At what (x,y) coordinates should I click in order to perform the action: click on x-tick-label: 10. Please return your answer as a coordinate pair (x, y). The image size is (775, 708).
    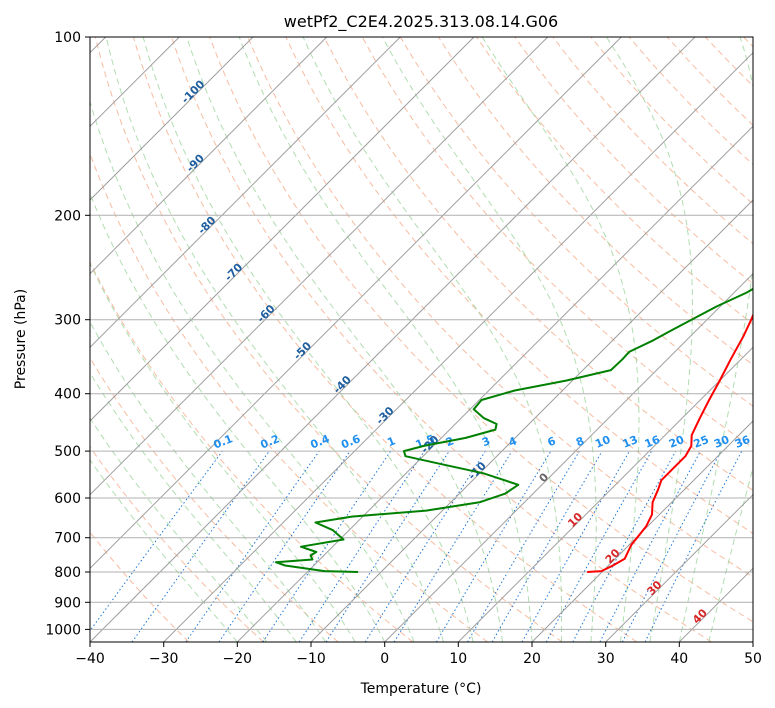
    Looking at the image, I should click on (458, 659).